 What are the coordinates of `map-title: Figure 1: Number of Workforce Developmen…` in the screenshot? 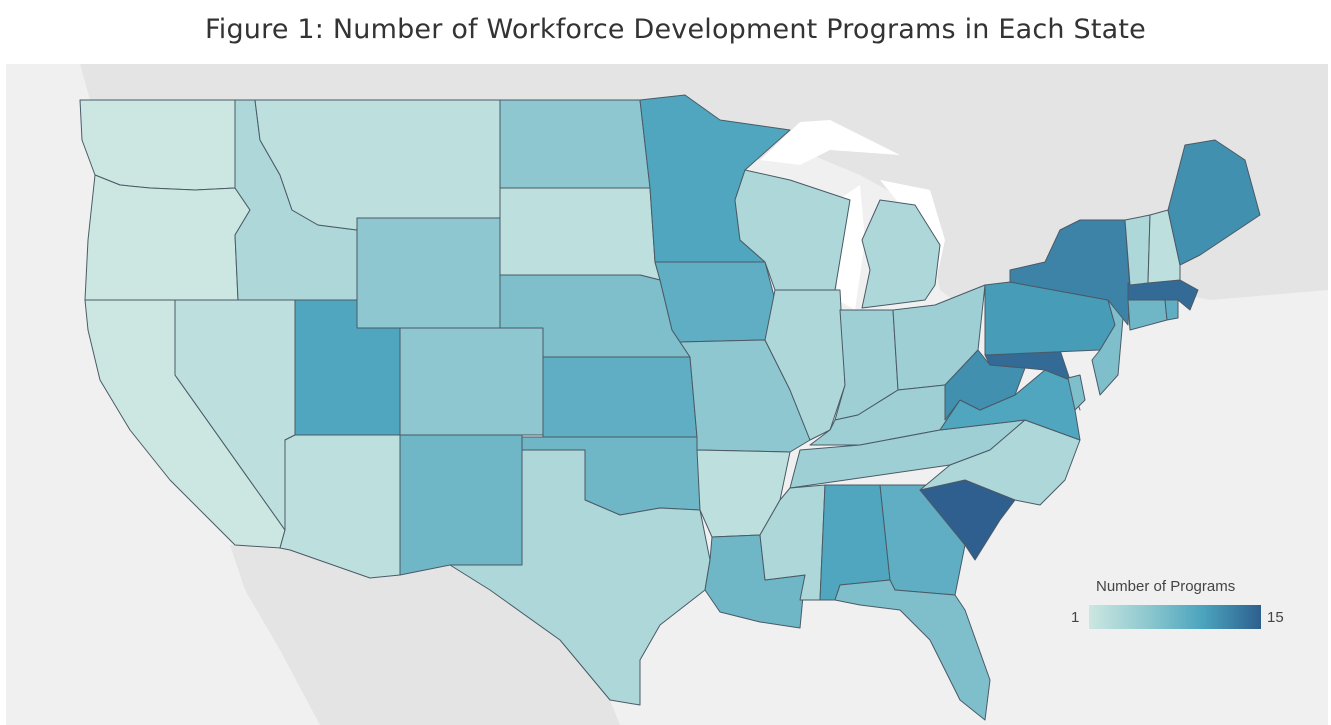 It's located at (675, 29).